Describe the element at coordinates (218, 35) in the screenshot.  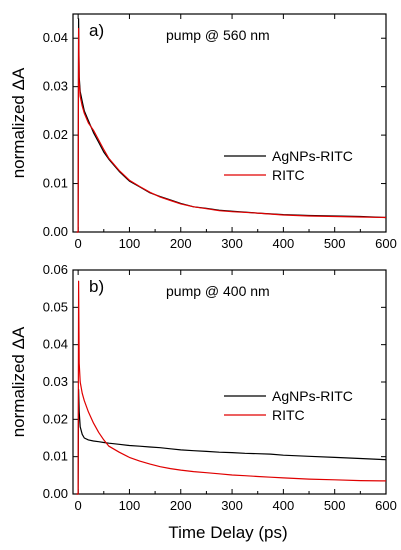
I see `pump-annotation: pump @ 560 nm` at that location.